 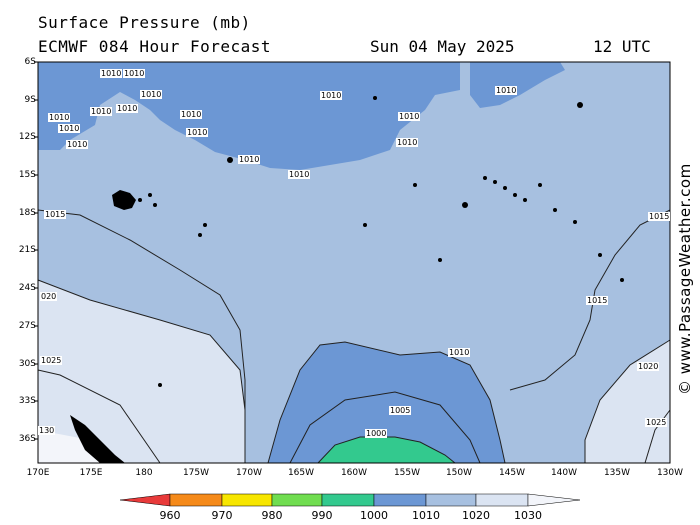 I want to click on forecast-subtitle: ECMWF 084 Hour Forecast, so click(x=155, y=46).